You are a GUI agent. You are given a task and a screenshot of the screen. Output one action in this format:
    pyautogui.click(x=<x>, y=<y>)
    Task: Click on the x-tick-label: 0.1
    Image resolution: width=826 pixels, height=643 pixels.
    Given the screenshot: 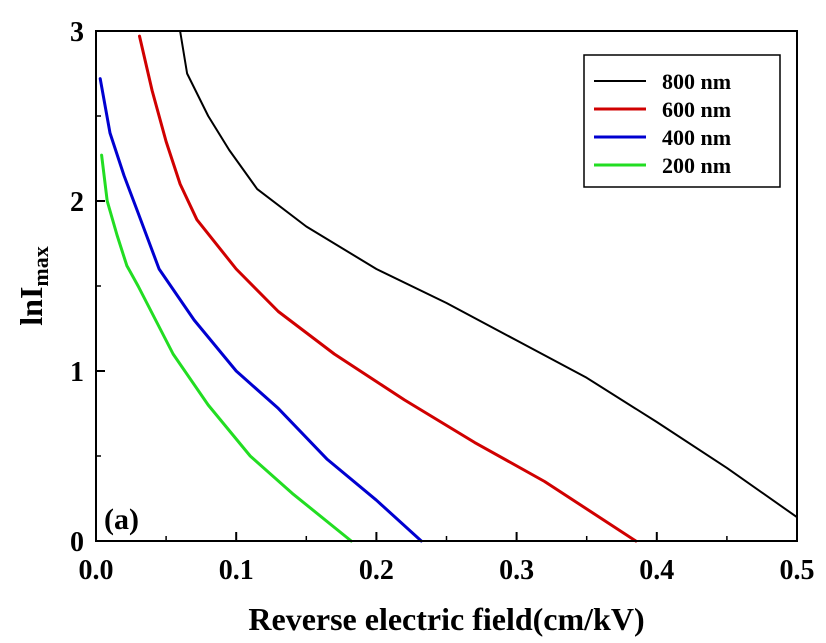 What is the action you would take?
    pyautogui.click(x=236, y=570)
    